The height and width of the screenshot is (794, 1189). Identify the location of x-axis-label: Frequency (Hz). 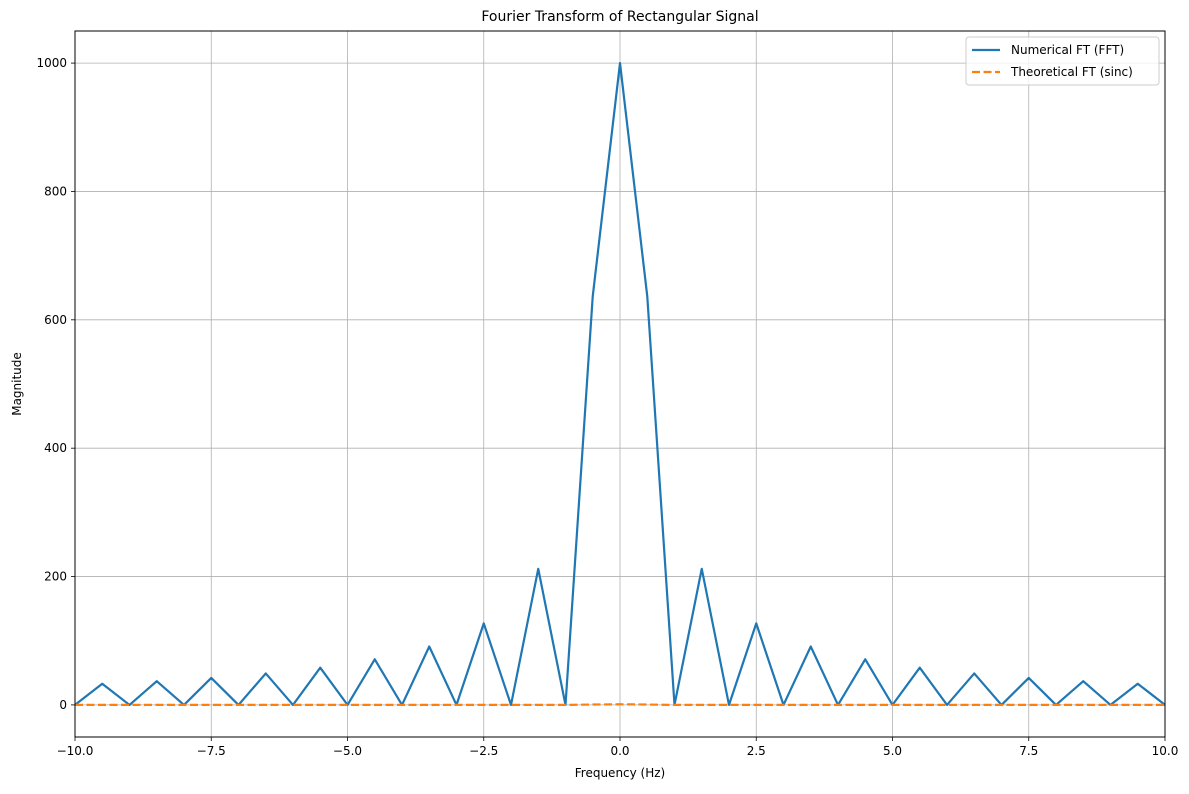
(620, 773).